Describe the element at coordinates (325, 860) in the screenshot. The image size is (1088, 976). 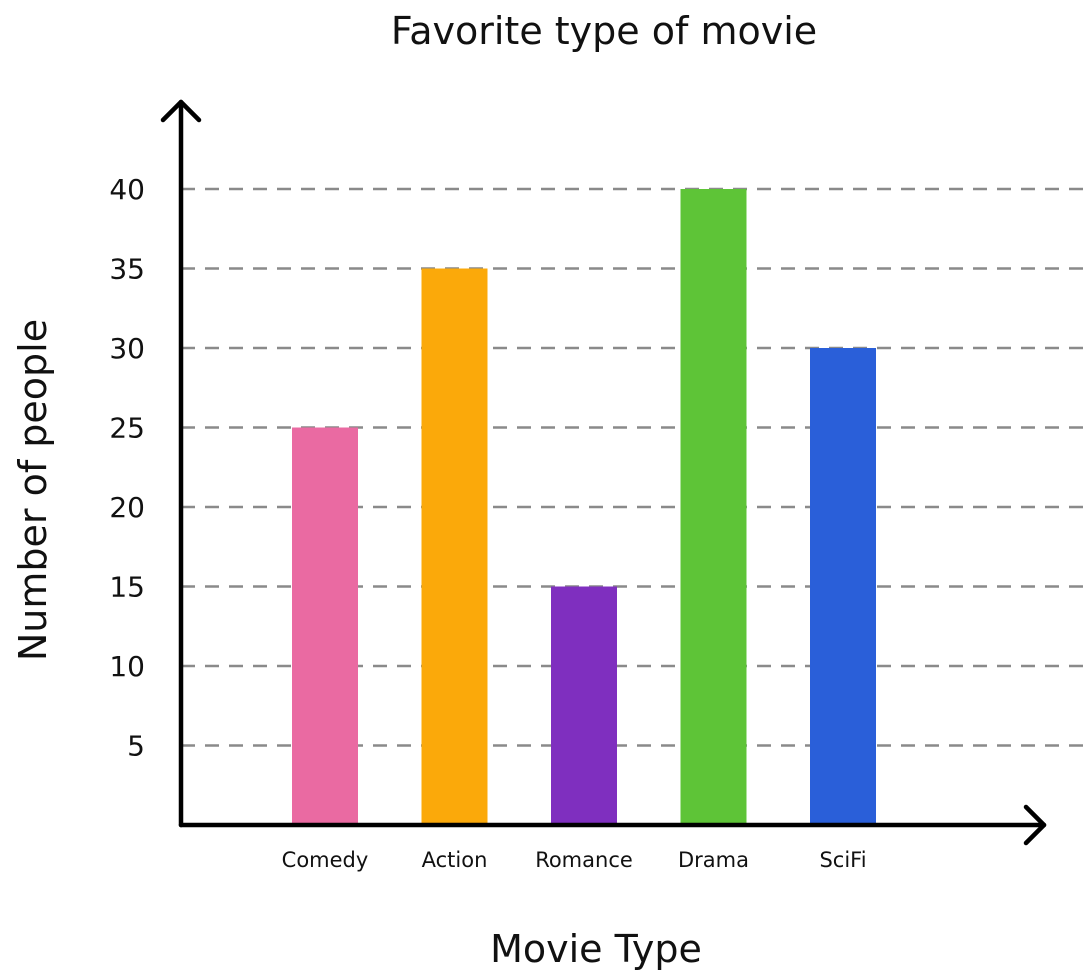
I see `x-tick-label: Comedy` at that location.